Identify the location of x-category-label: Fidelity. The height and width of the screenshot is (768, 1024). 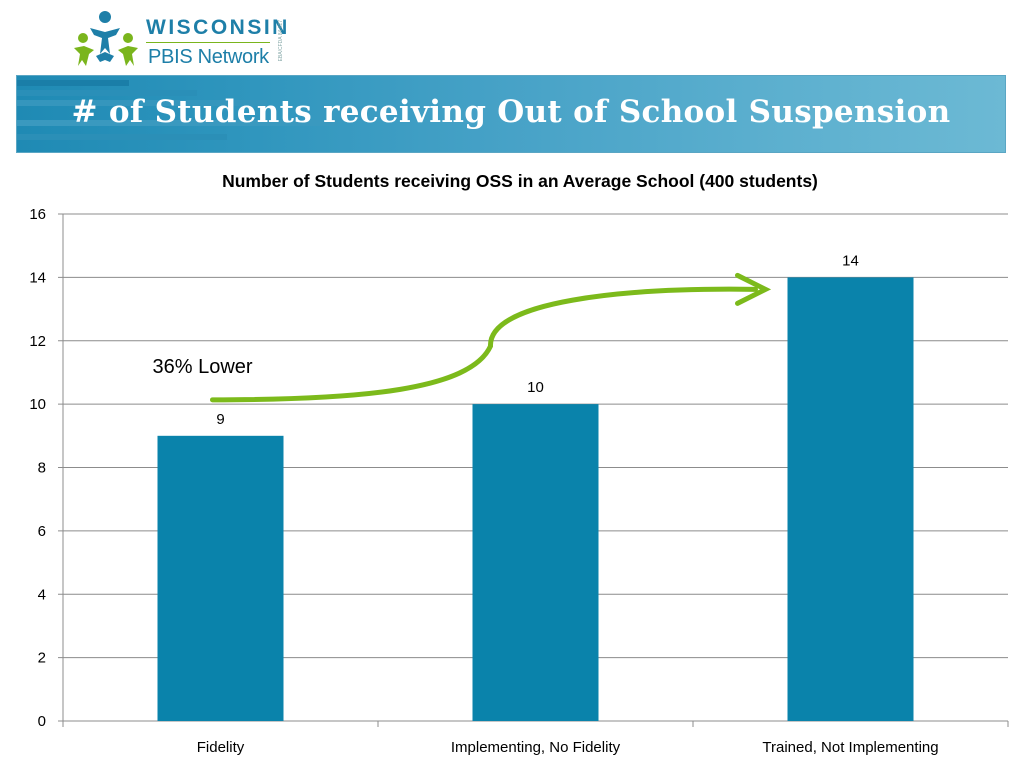
(221, 747).